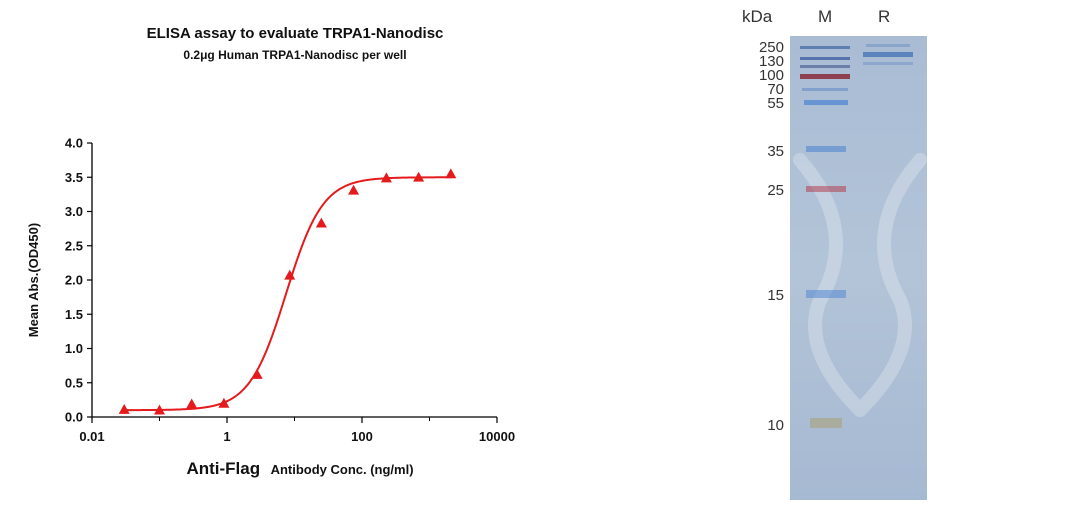  Describe the element at coordinates (775, 425) in the screenshot. I see `marker-label-10: 10` at that location.